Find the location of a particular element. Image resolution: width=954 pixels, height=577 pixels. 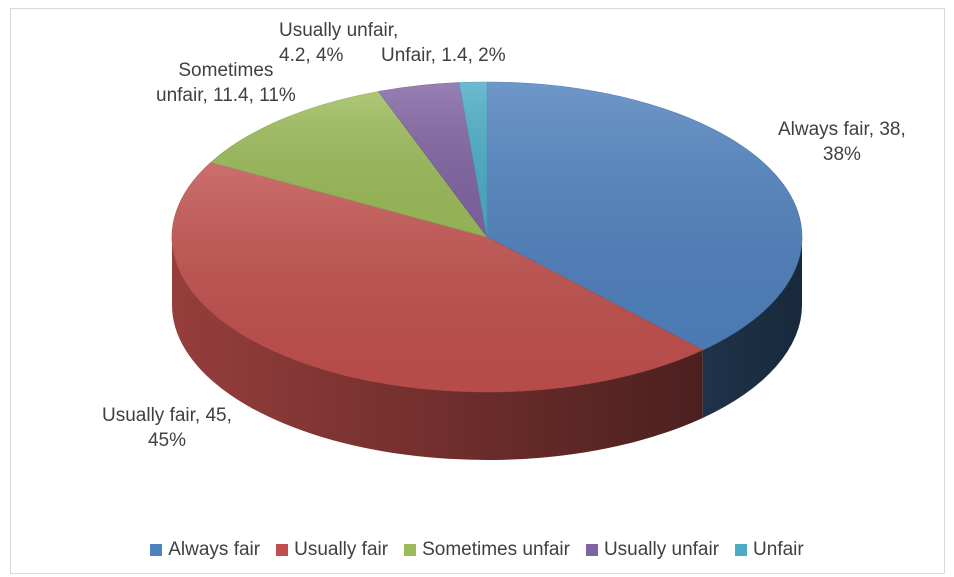

legend-item-always-fair: Always fair is located at coordinates (205, 550).